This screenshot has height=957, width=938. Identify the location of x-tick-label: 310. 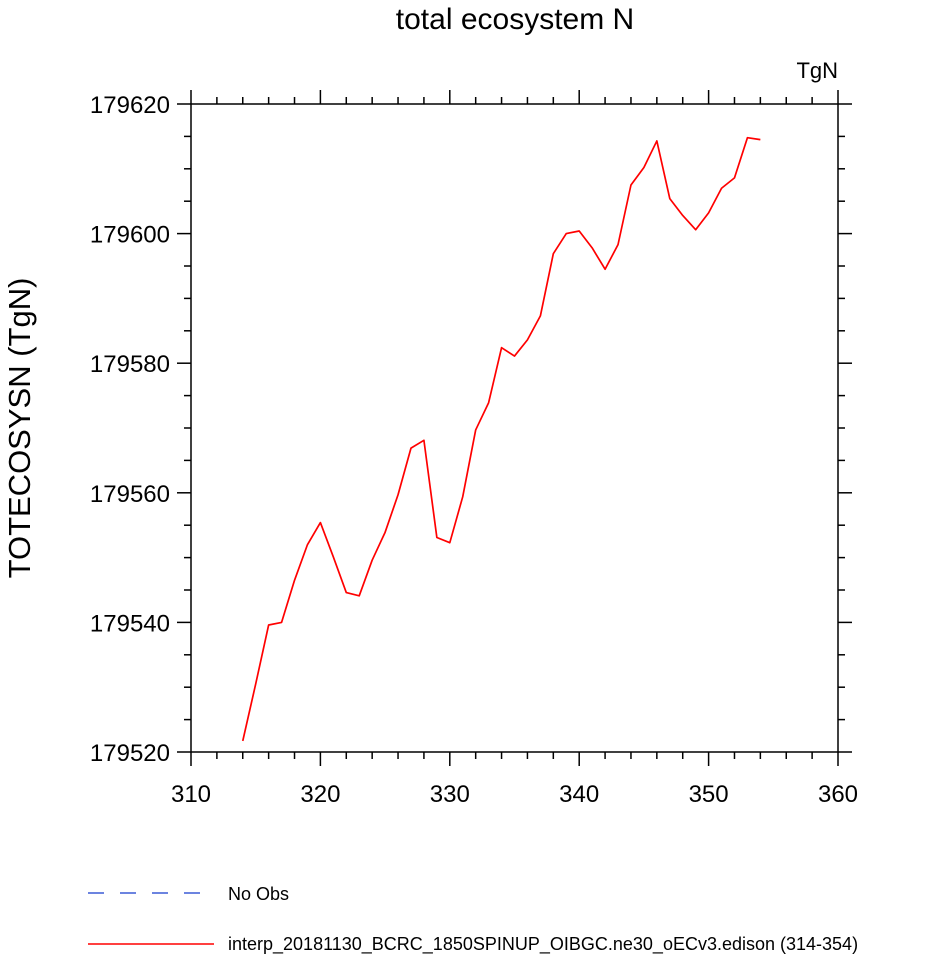
(191, 794).